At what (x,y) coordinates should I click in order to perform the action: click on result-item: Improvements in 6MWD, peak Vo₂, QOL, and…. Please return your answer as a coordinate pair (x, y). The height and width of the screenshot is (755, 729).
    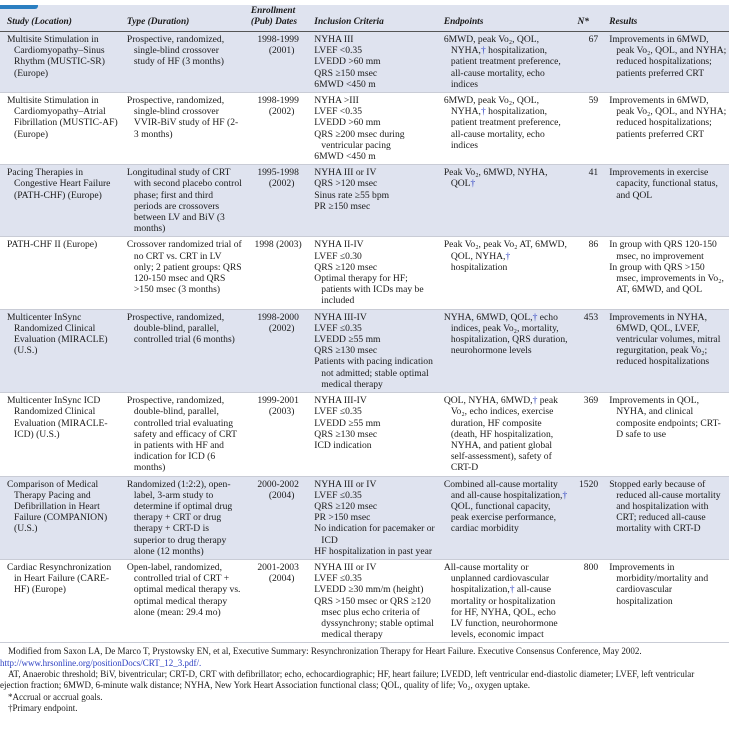
    Looking at the image, I should click on (668, 56).